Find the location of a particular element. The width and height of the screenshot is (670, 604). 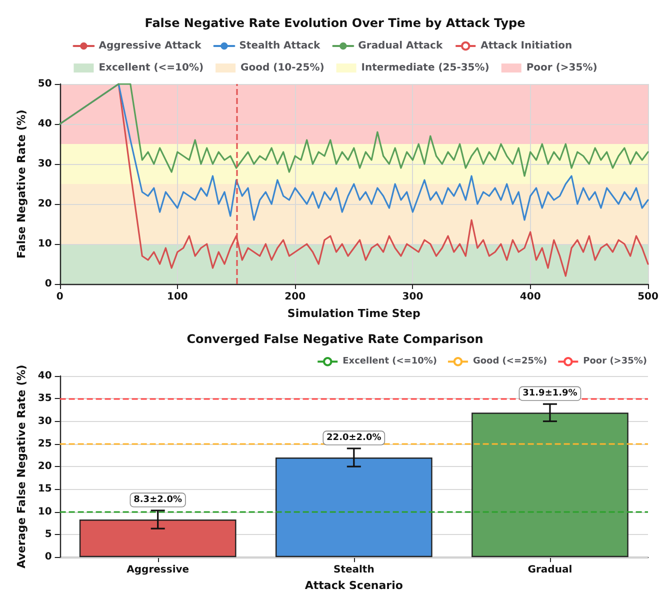

x-axis-title: Simulation Time Step is located at coordinates (354, 313).